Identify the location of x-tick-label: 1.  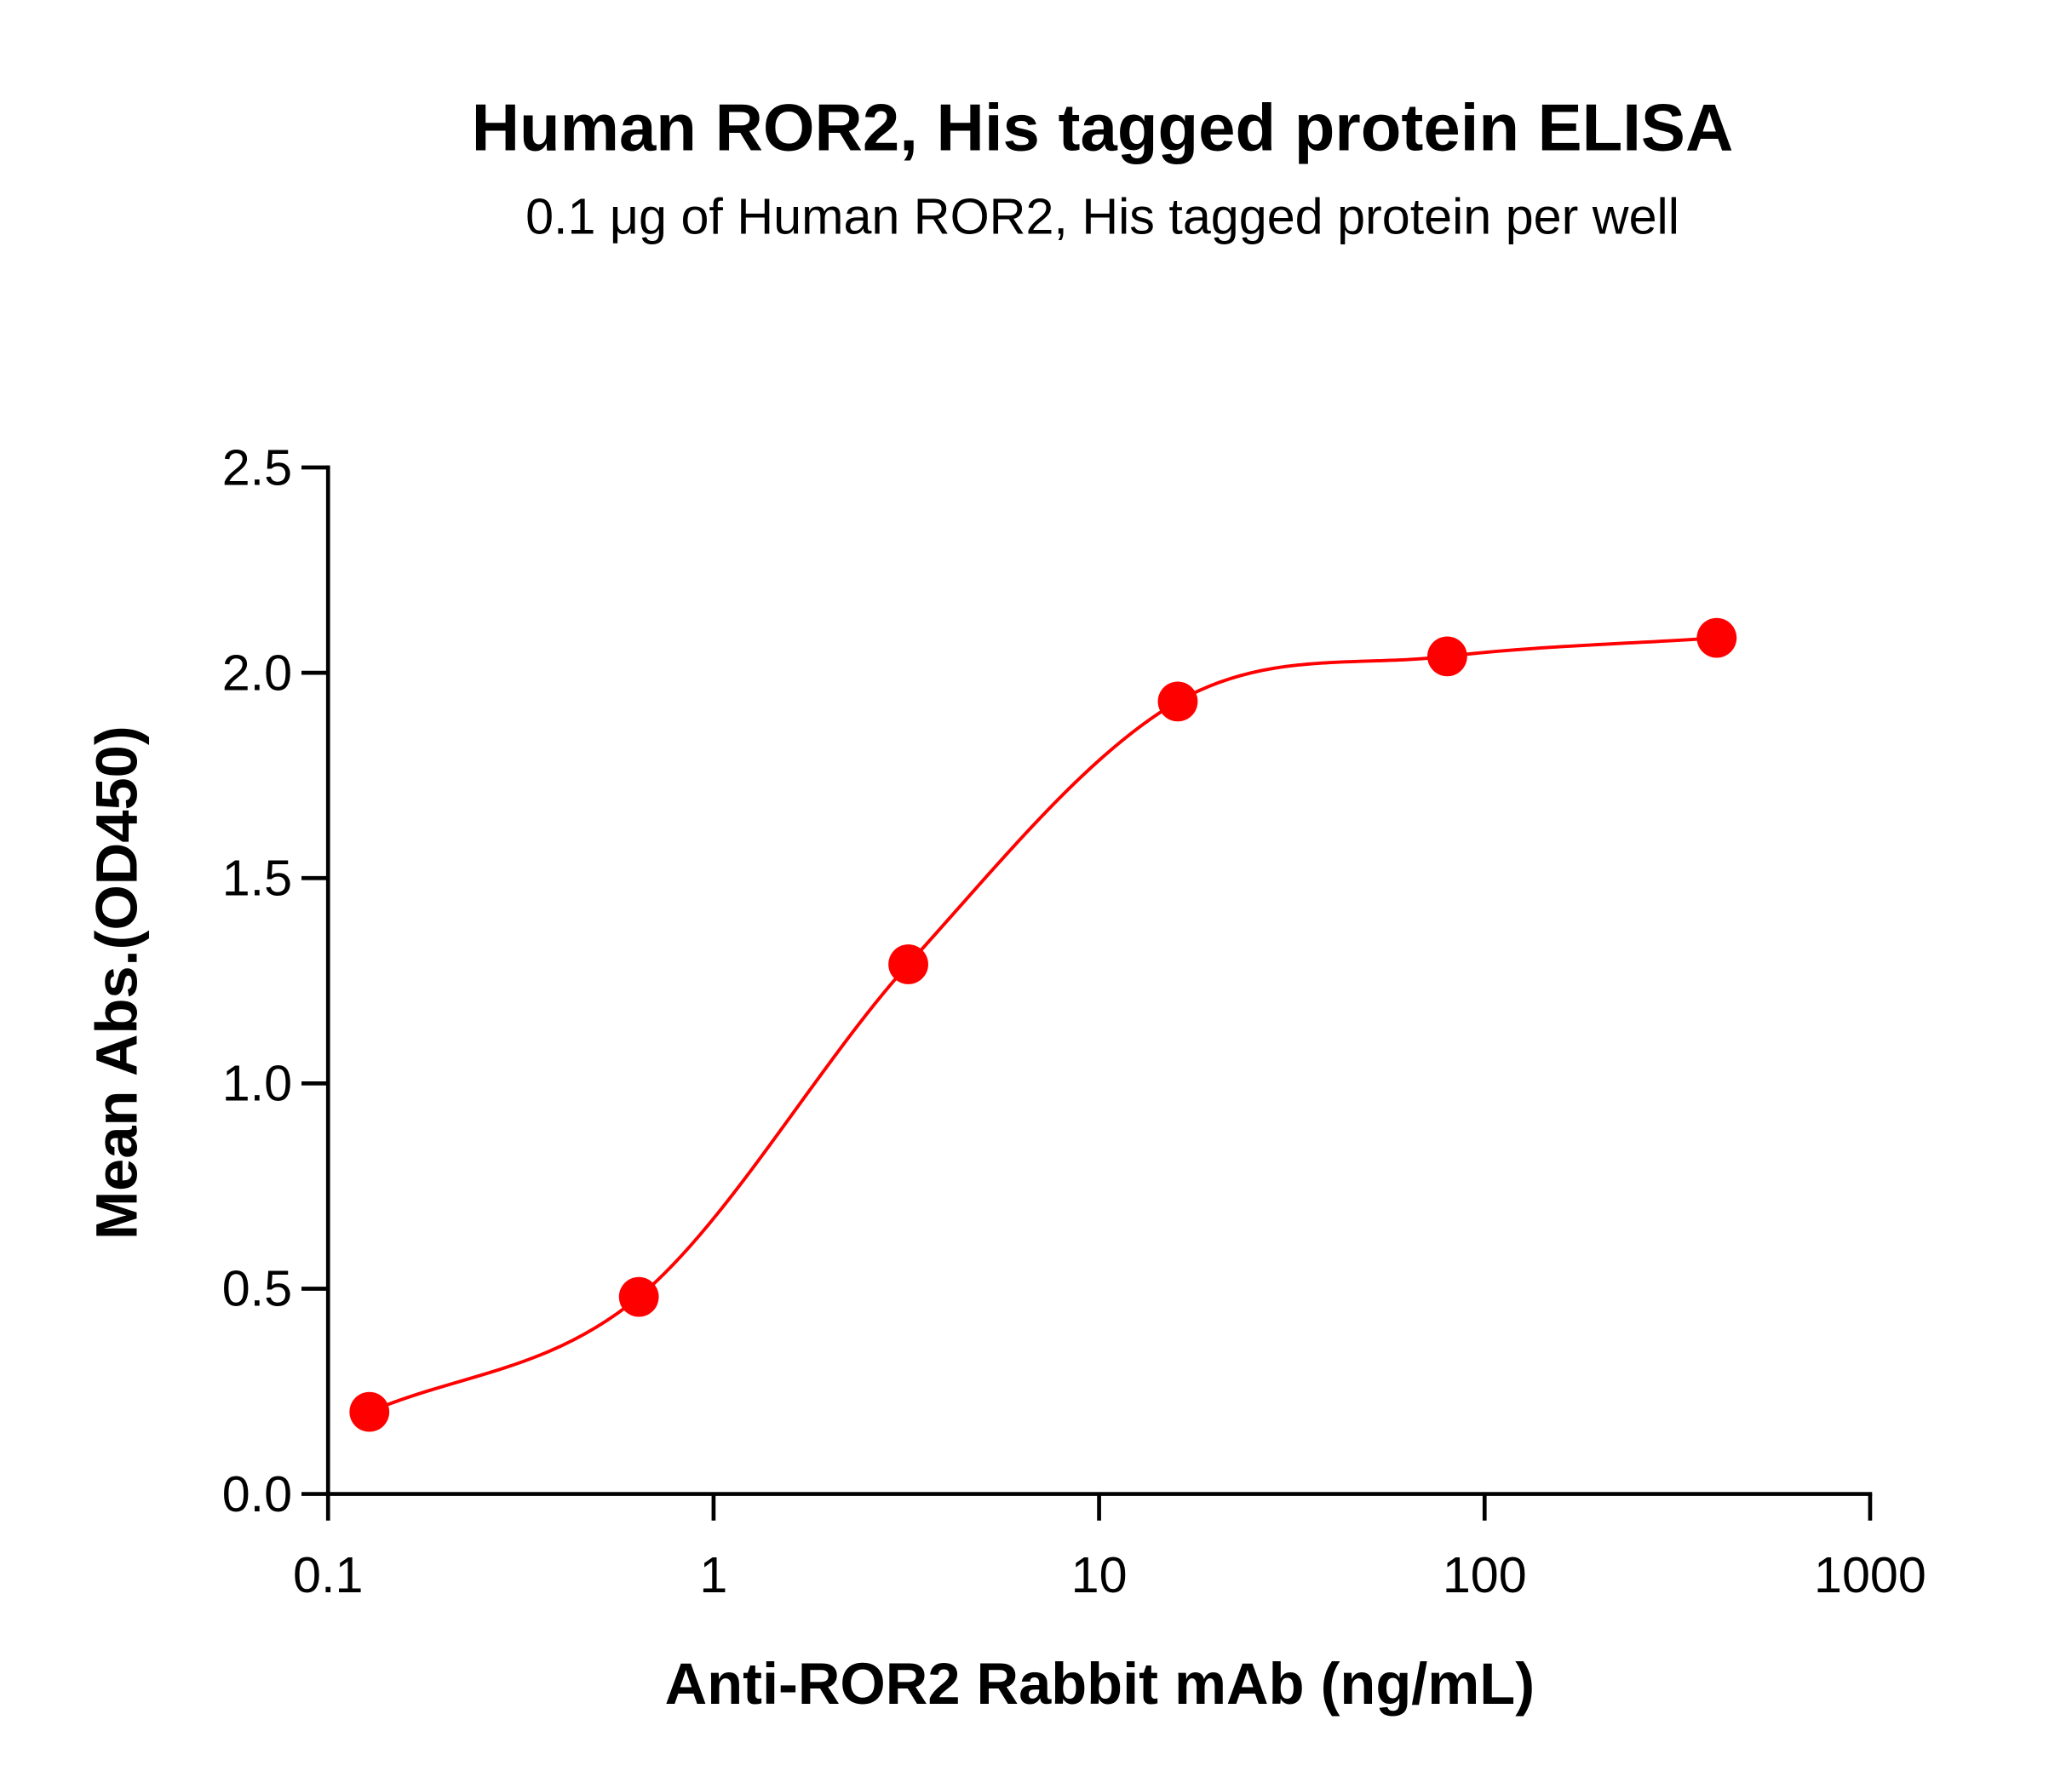
(713, 1574).